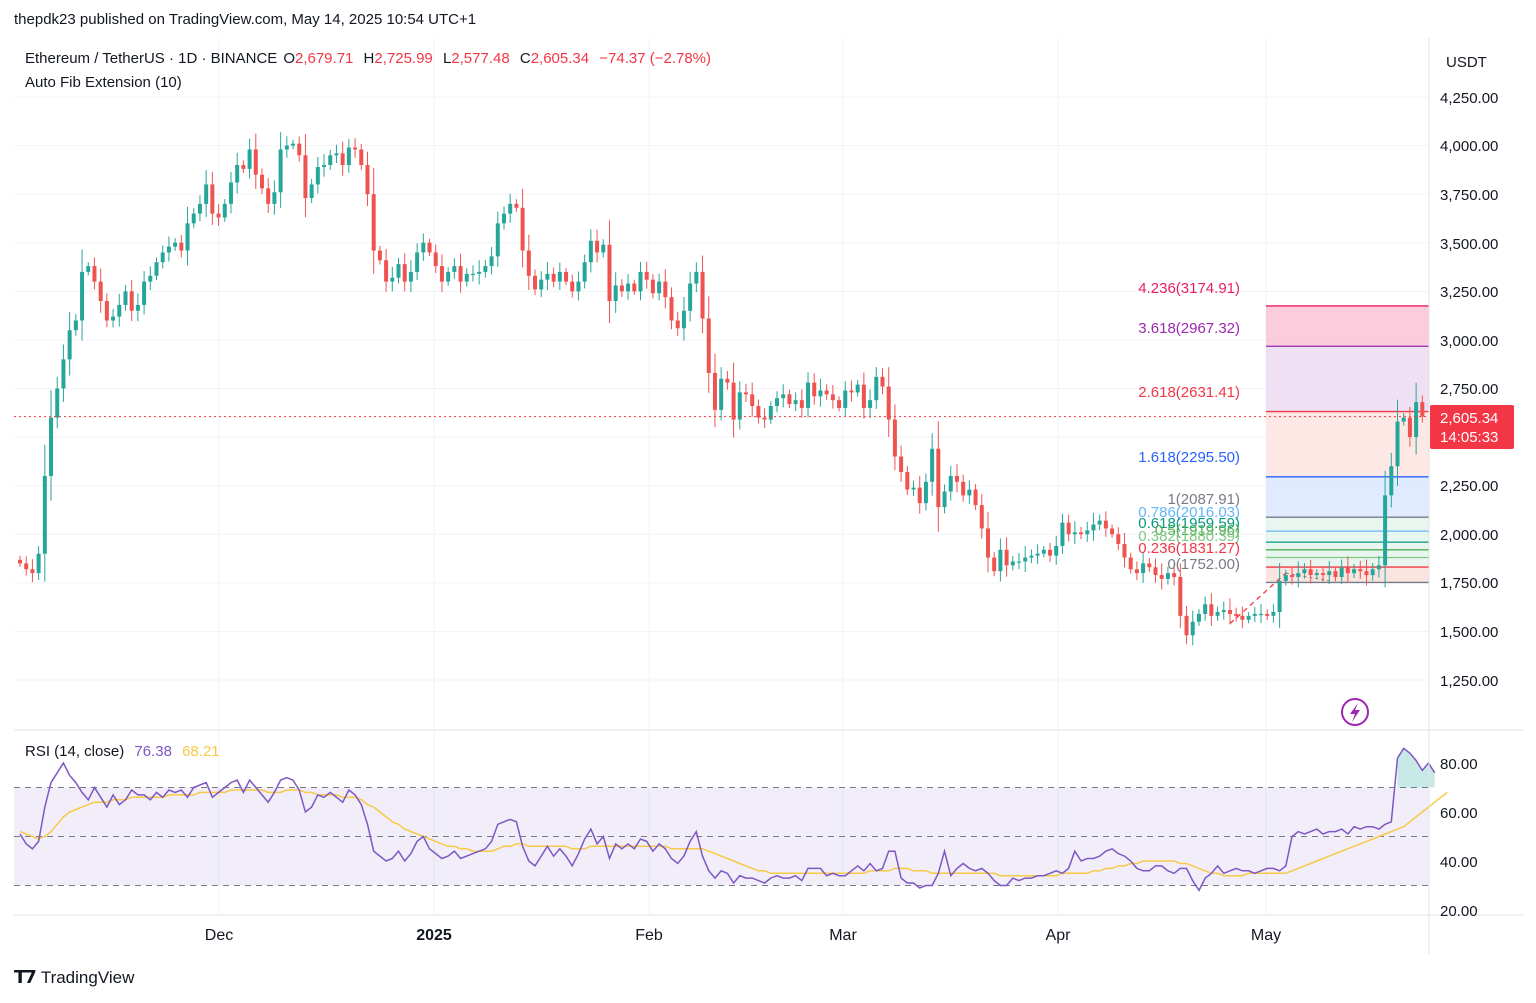 The height and width of the screenshot is (1003, 1536). I want to click on tradingview-logo: 𝗧𝟳 TradingView, so click(74, 977).